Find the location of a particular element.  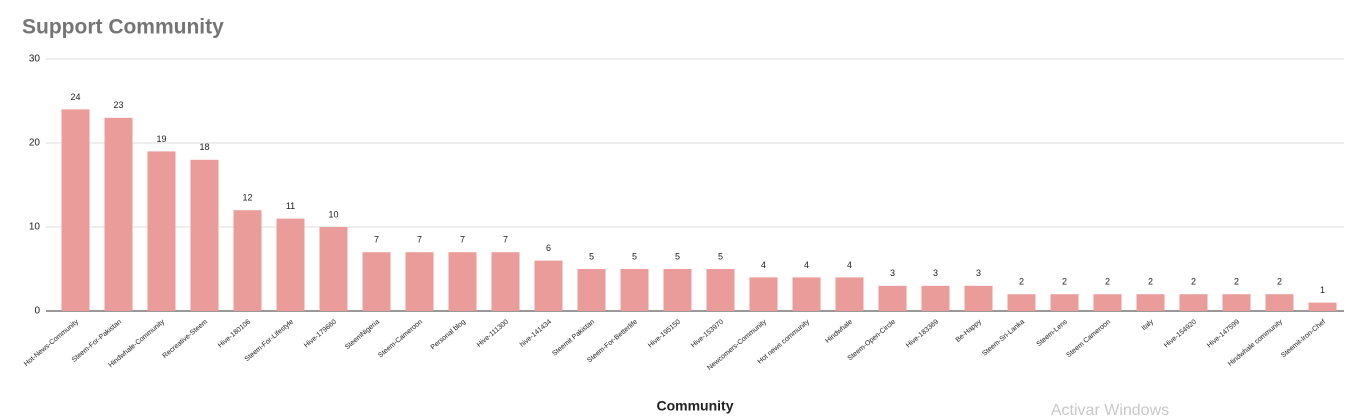

data-label: 23 is located at coordinates (118, 105).